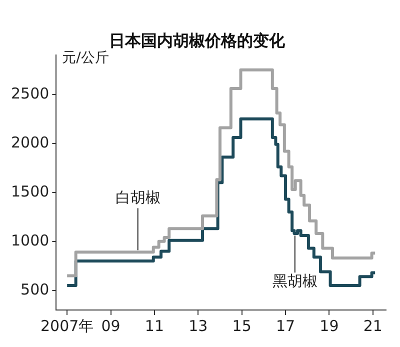 Image resolution: width=400 pixels, height=347 pixels. Describe the element at coordinates (295, 281) in the screenshot. I see `series-label: 黑胡椒` at that location.